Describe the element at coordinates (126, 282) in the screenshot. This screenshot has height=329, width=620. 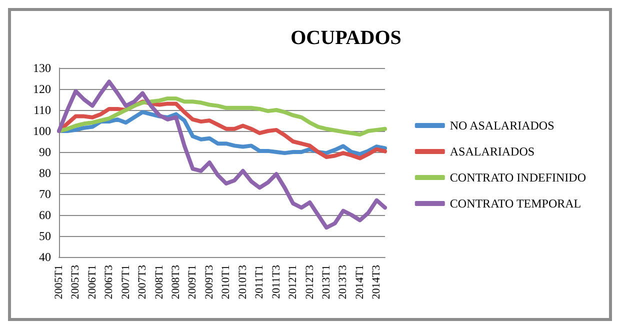
I see `x-tick-label: 2007T1` at that location.